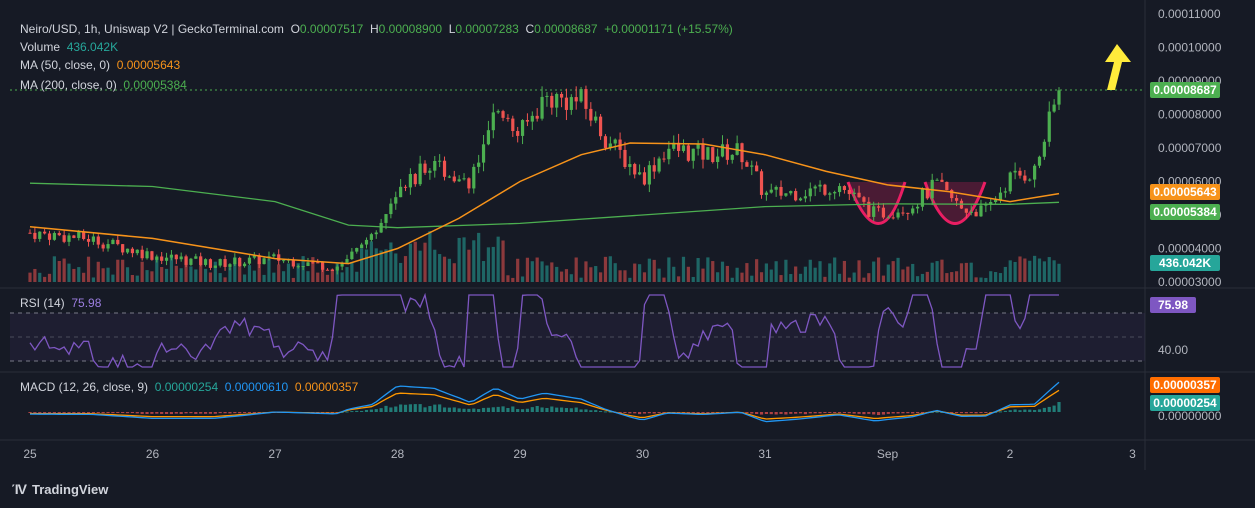 The image size is (1255, 508). I want to click on macd-signal-badge: 0.00000357, so click(1185, 385).